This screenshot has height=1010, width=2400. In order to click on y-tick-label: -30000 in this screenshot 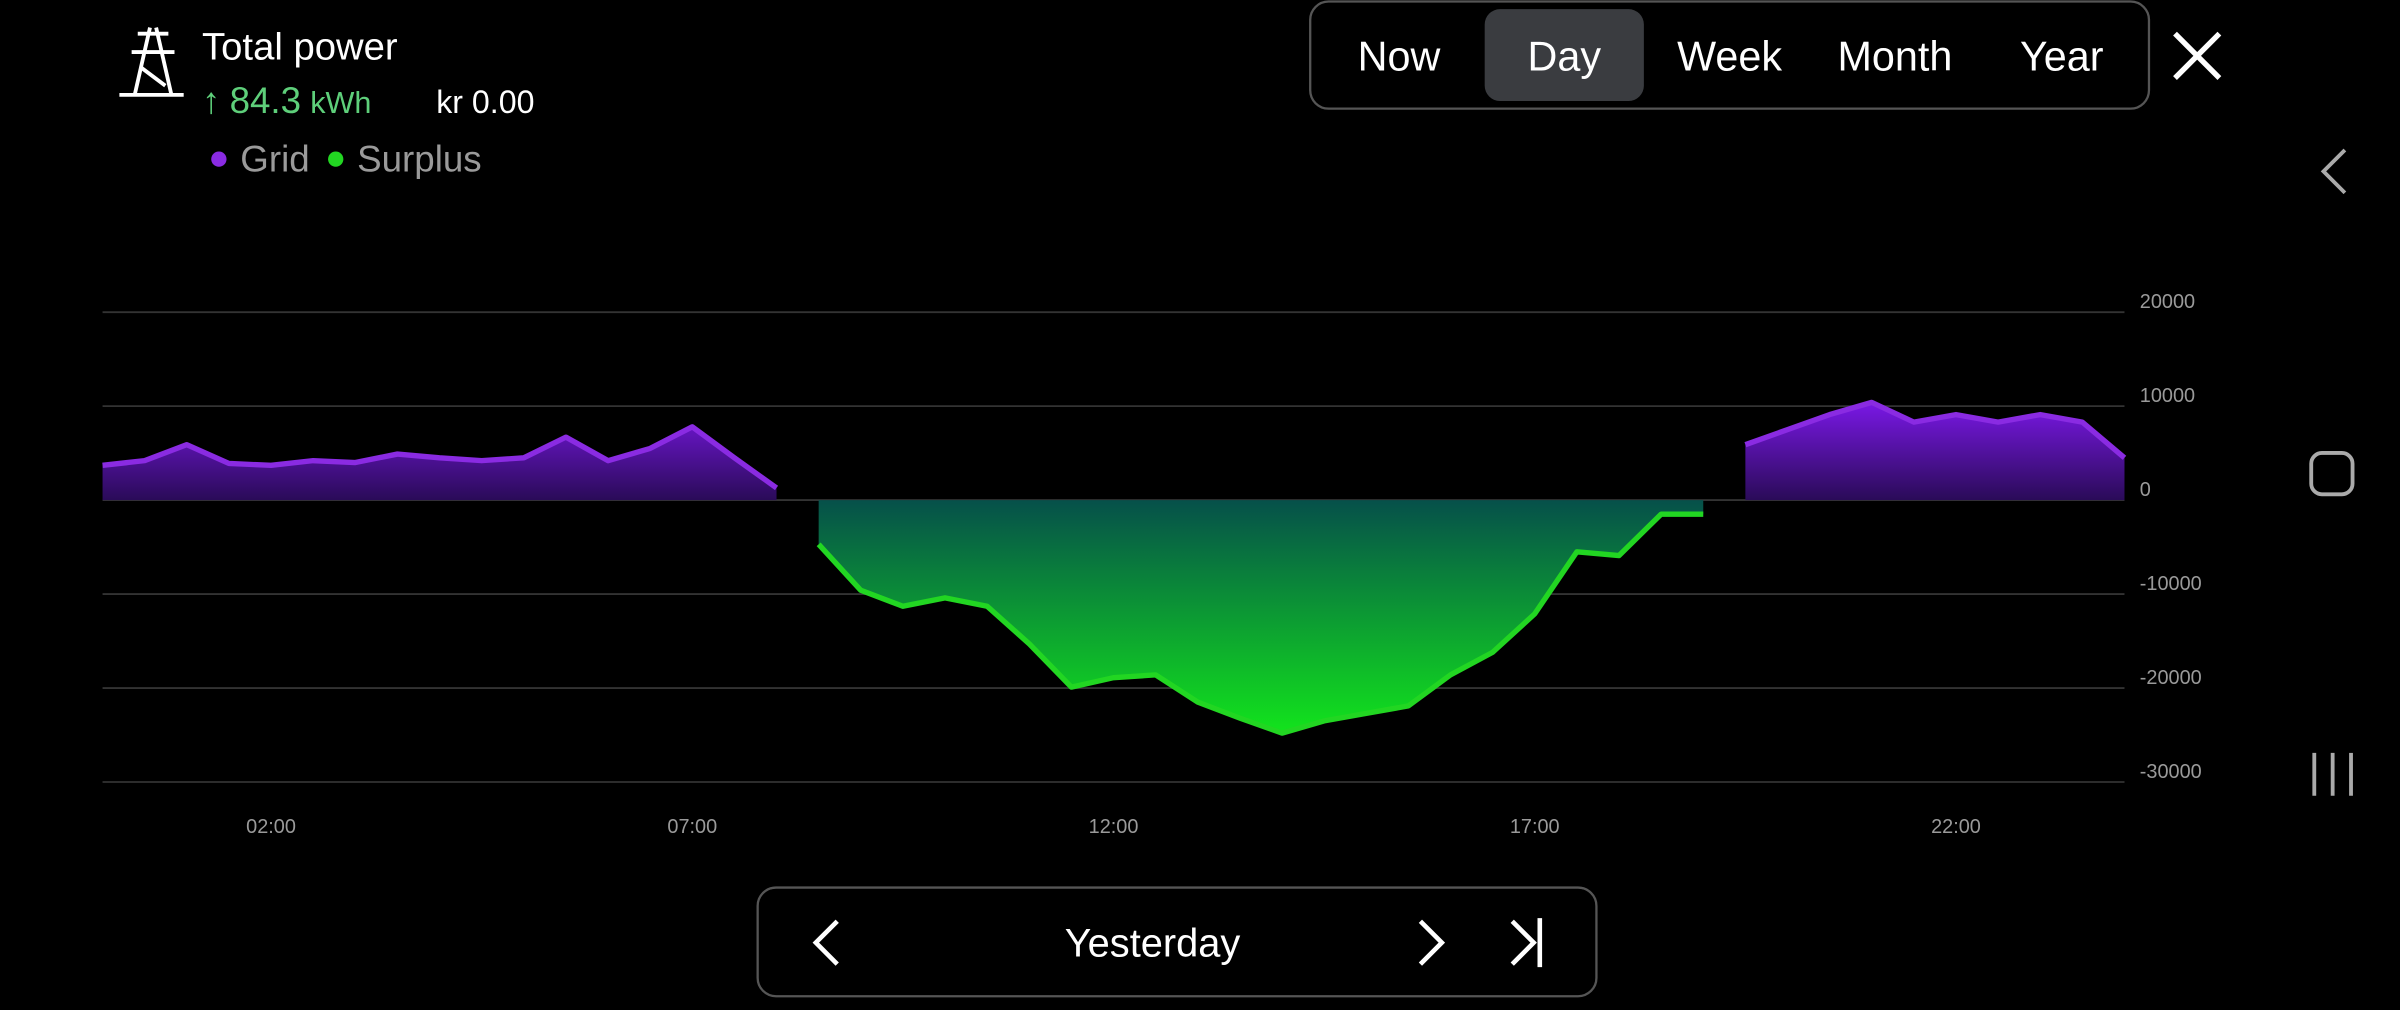, I will do `click(2171, 772)`.